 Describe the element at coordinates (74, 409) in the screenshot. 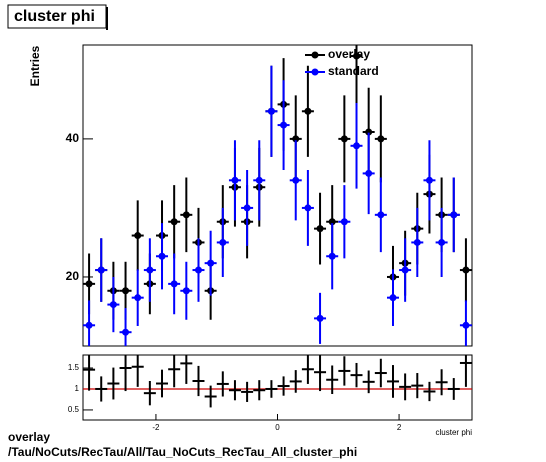

I see `y-tick-label: 0.5` at that location.